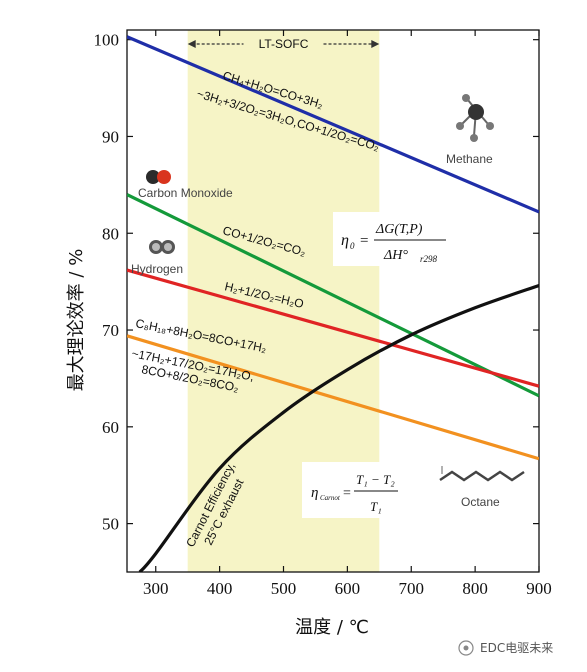  I want to click on x-tick-label: 400, so click(220, 588).